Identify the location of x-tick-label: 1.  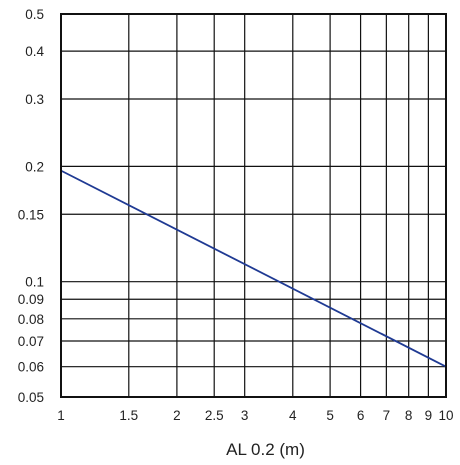
(61, 415).